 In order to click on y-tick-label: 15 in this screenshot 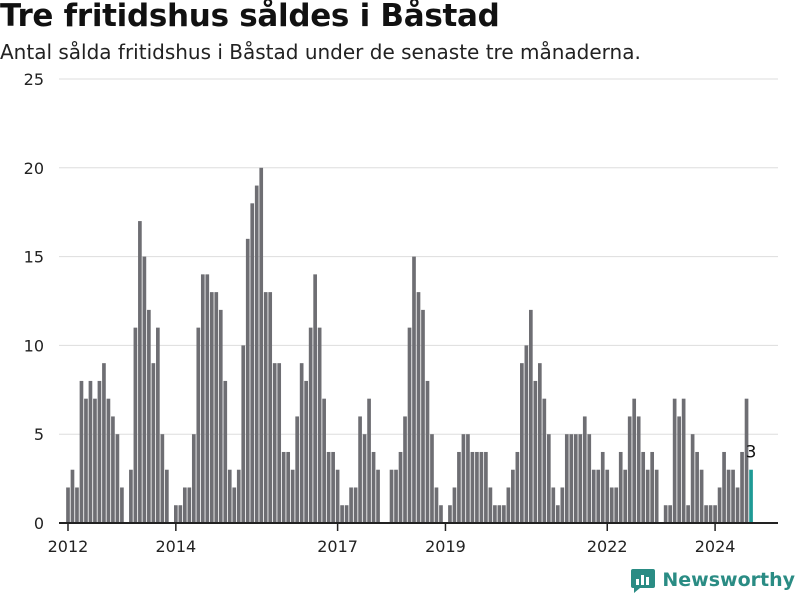, I will do `click(34, 257)`.